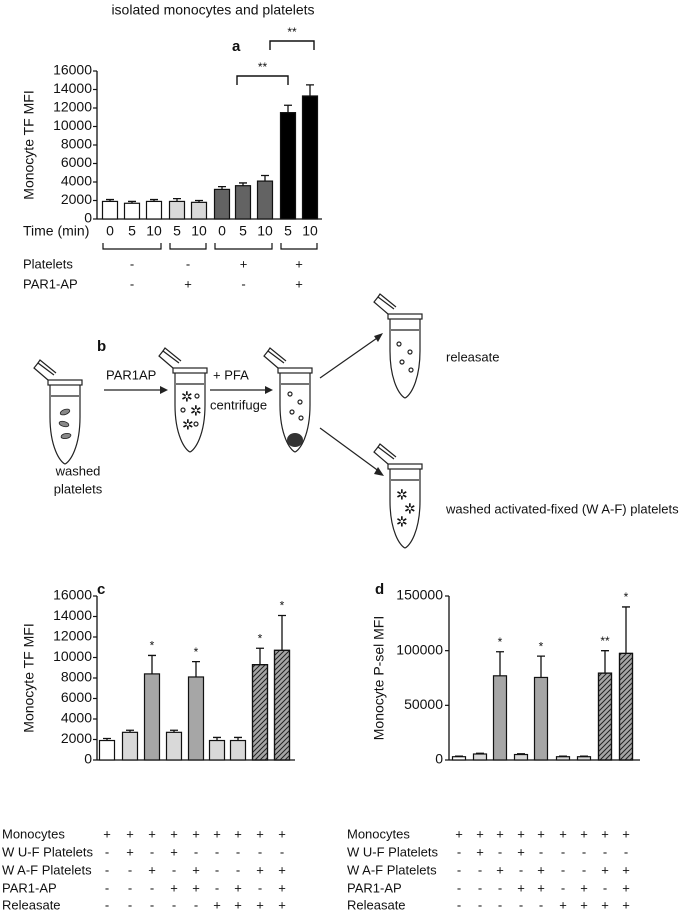  What do you see at coordinates (379, 678) in the screenshot?
I see `y-axis-label: Monocyte P-sel MFI` at bounding box center [379, 678].